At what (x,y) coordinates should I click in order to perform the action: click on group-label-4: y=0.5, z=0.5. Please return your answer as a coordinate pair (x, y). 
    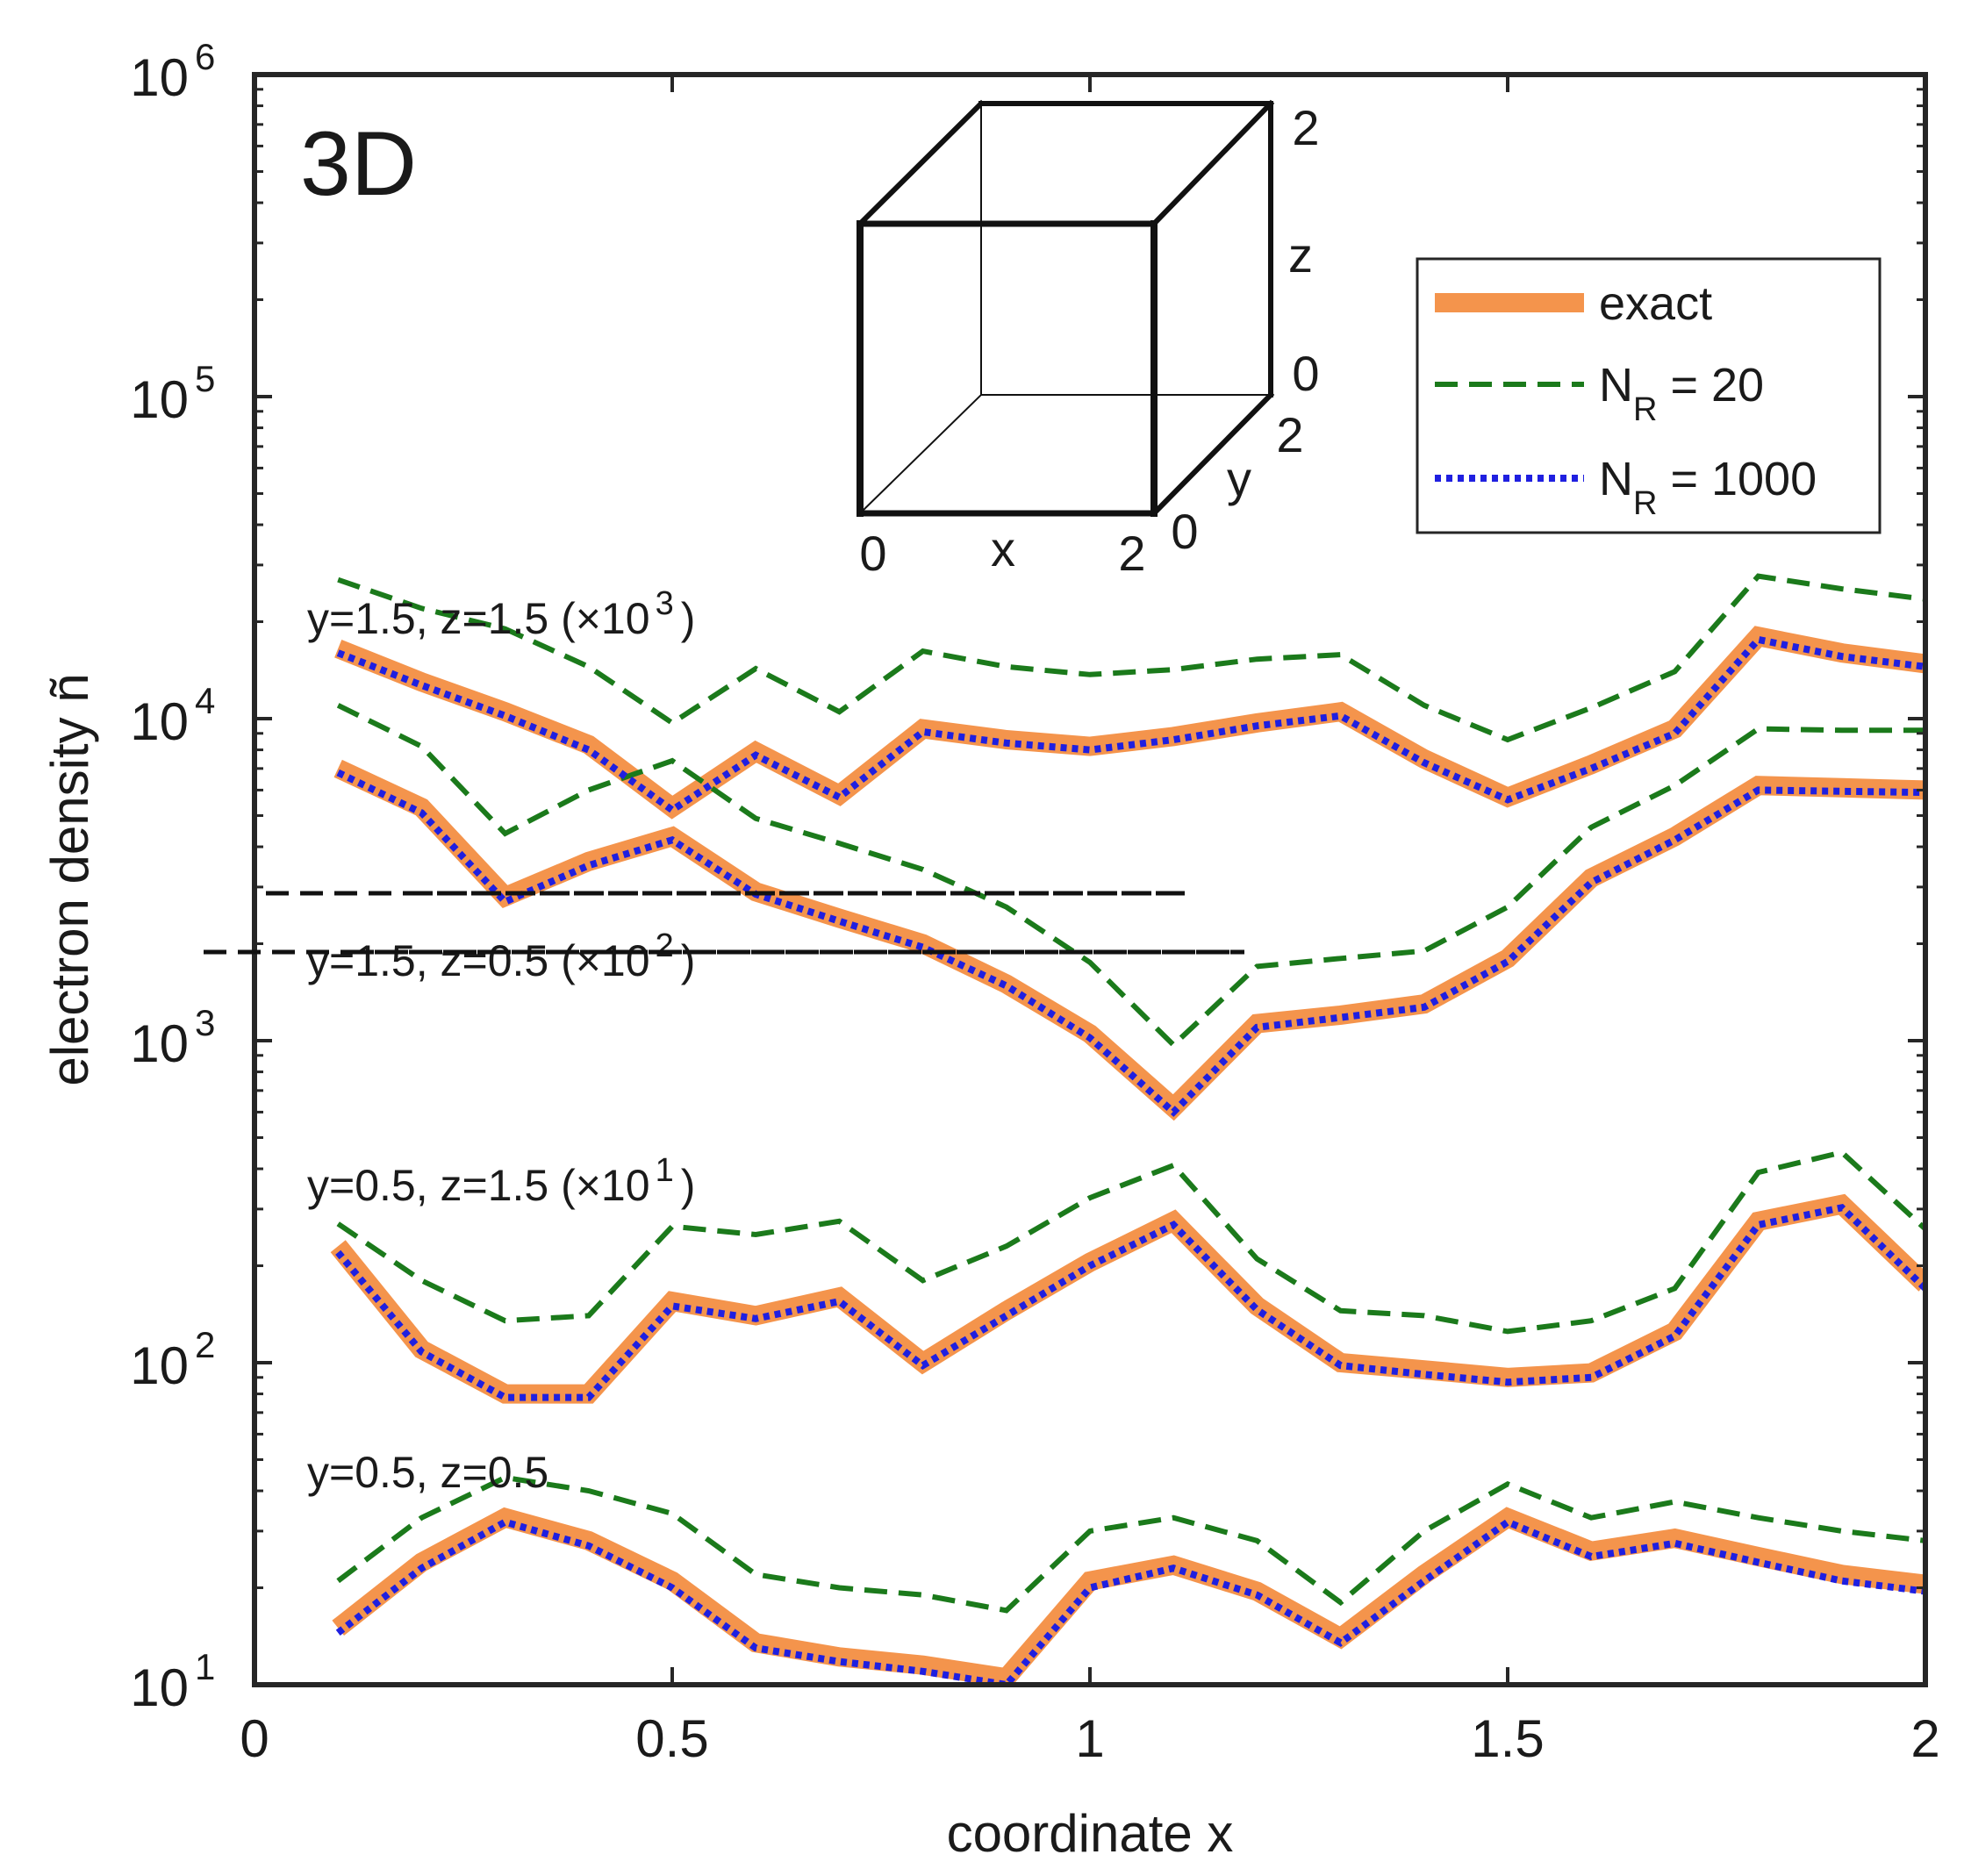
    Looking at the image, I should click on (427, 1472).